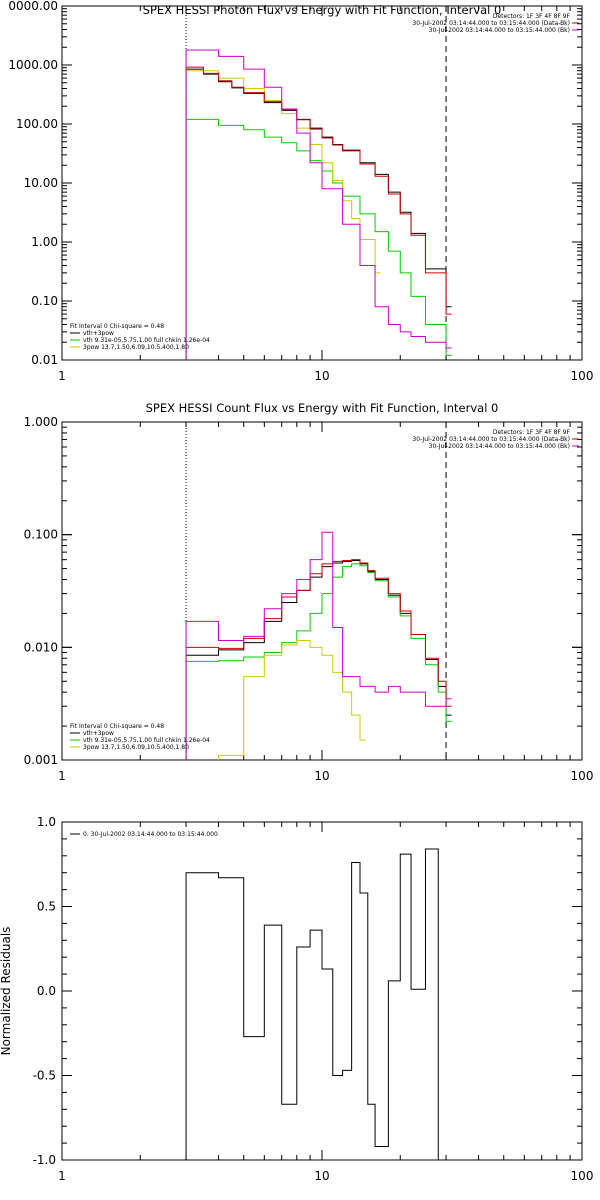 The image size is (600, 1200). What do you see at coordinates (41, 535) in the screenshot?
I see `y-tick-label: 0.100` at bounding box center [41, 535].